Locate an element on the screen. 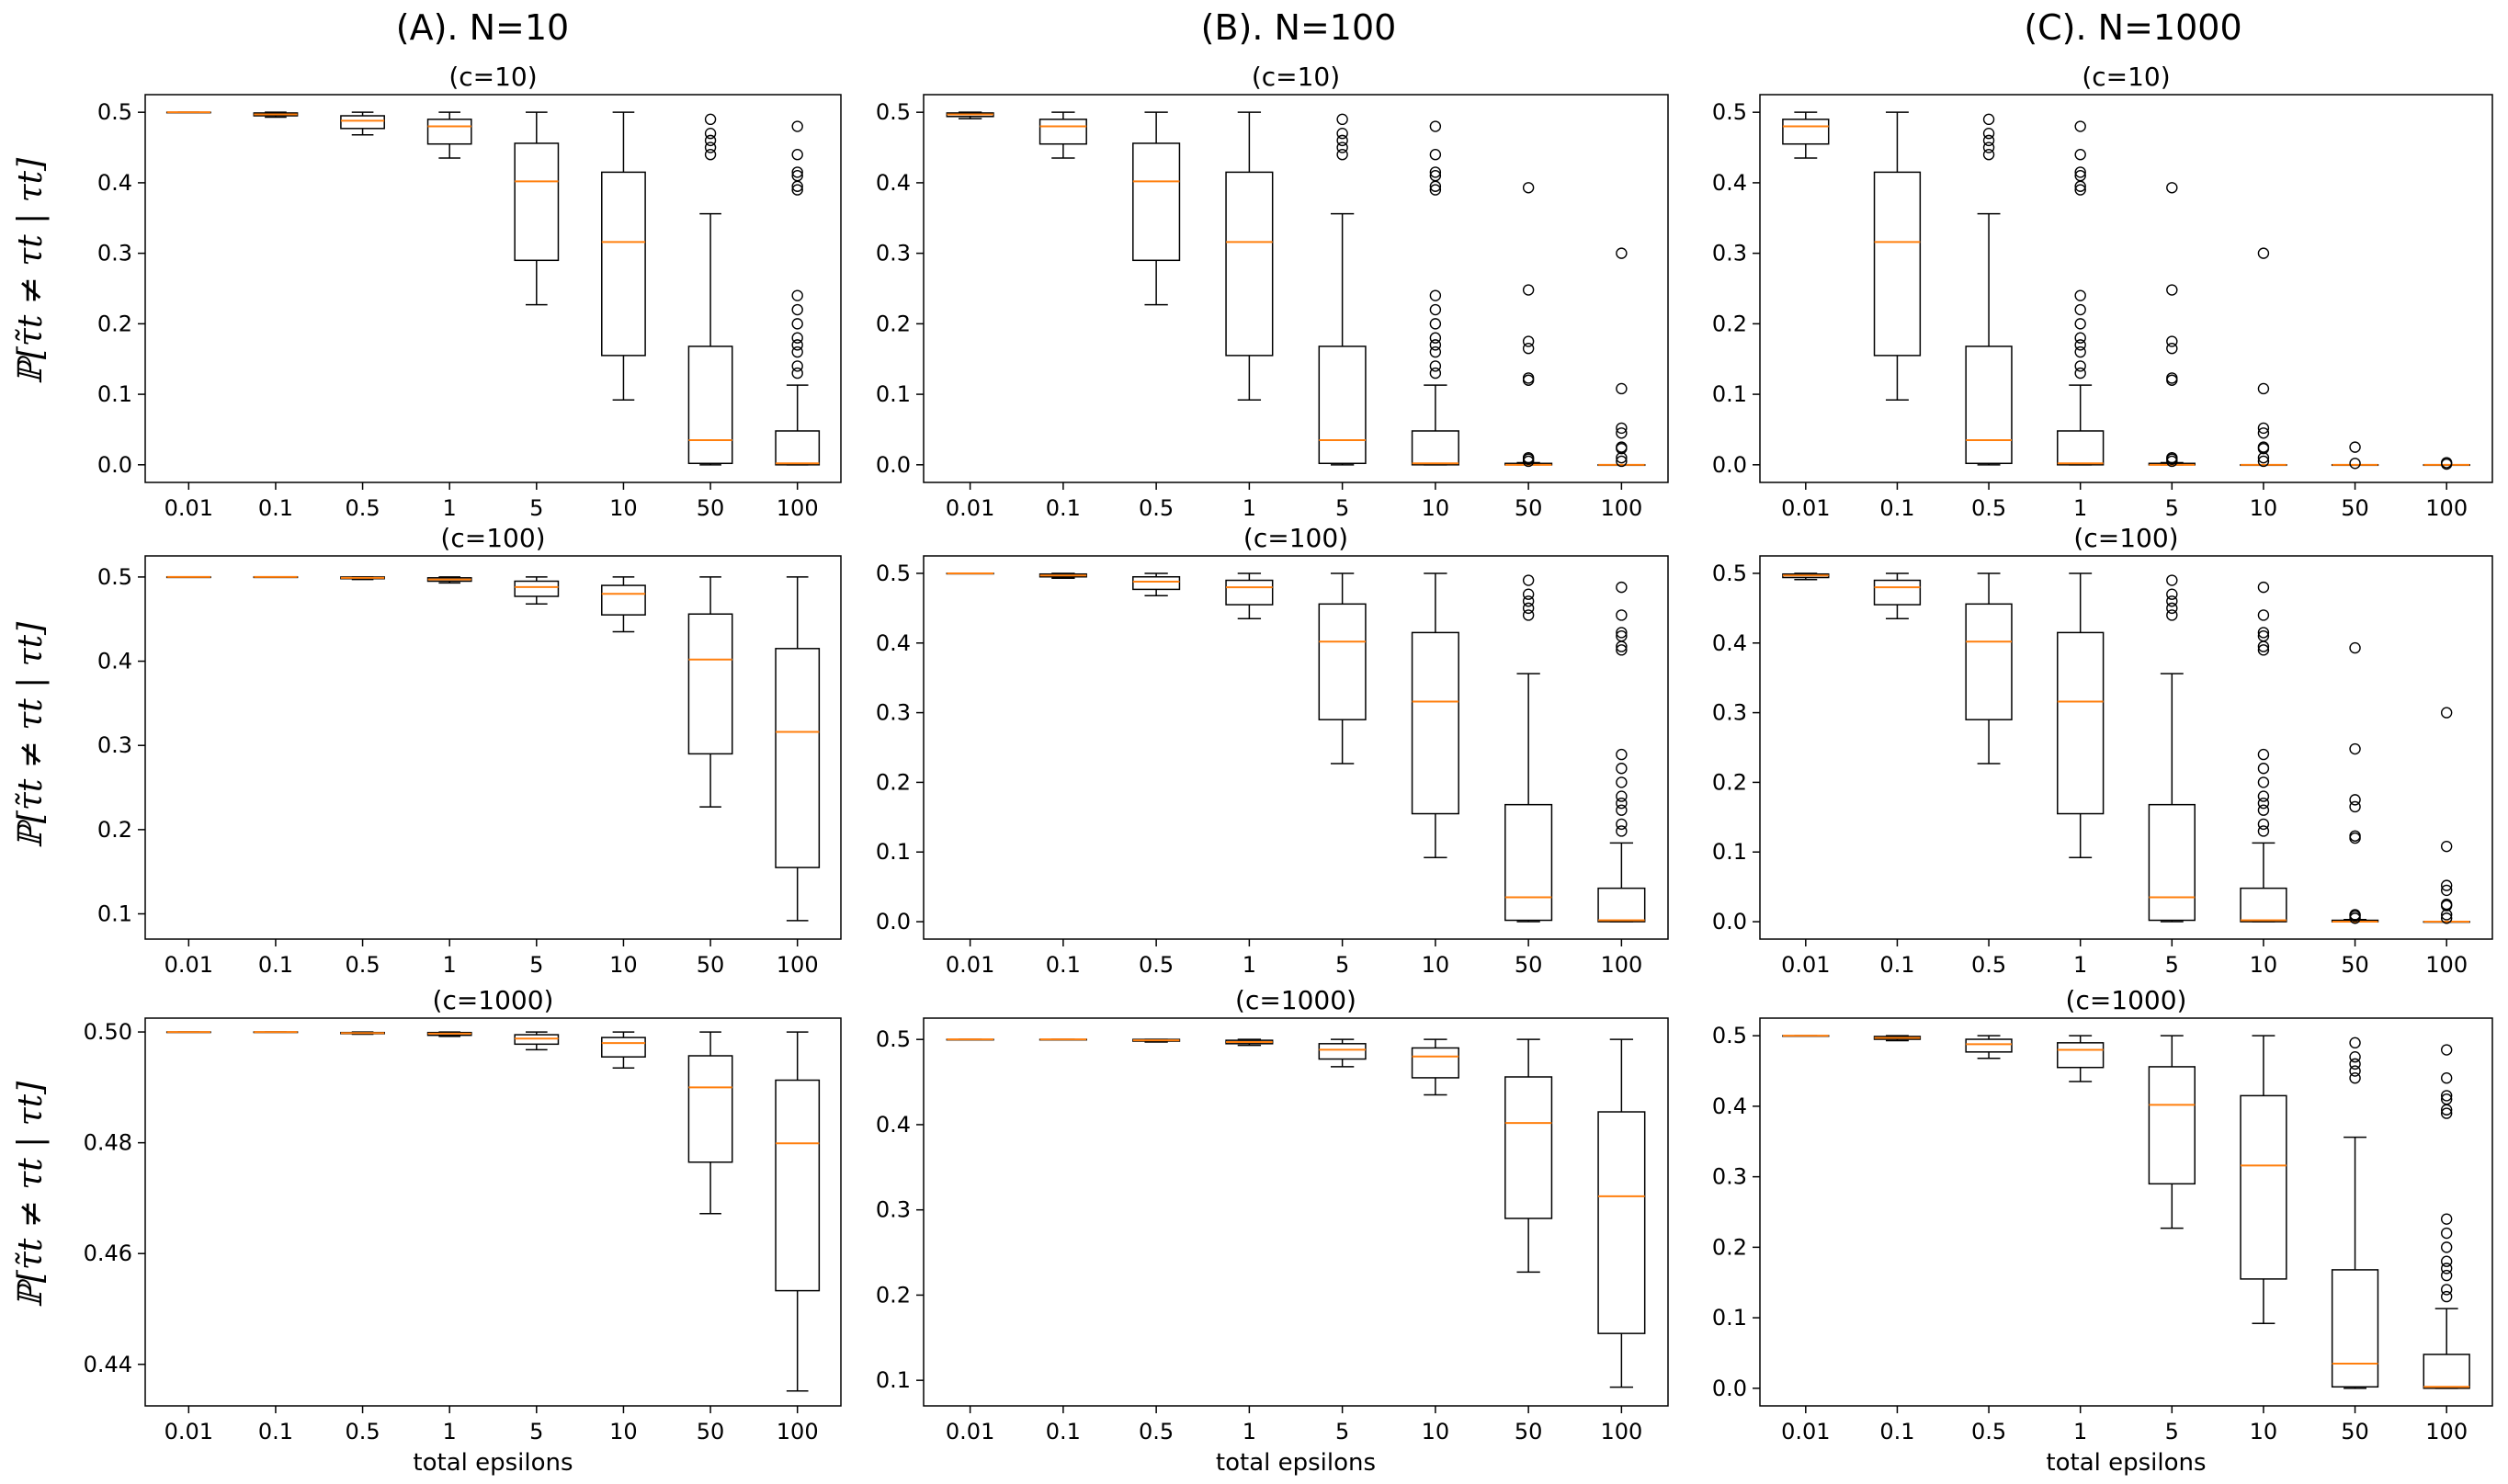  x-axis-label: total epsilons is located at coordinates (1296, 1463).